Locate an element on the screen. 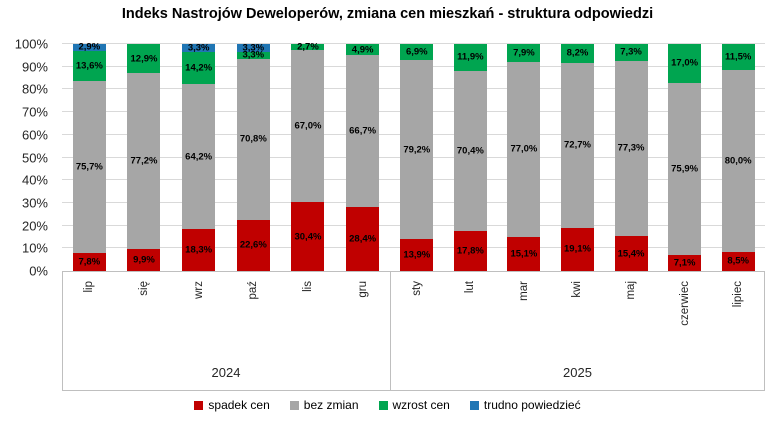 This screenshot has width=775, height=425. data-label: 7,8% is located at coordinates (89, 262).